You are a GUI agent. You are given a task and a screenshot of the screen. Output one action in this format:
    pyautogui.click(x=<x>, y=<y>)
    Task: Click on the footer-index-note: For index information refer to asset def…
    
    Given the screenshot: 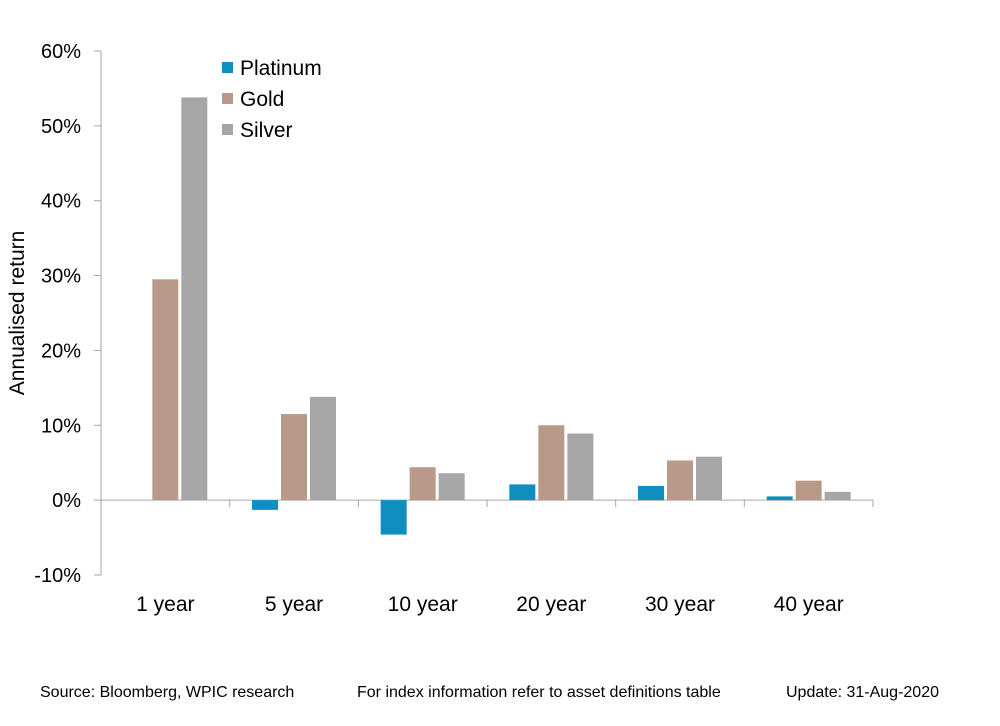 What is the action you would take?
    pyautogui.click(x=539, y=692)
    